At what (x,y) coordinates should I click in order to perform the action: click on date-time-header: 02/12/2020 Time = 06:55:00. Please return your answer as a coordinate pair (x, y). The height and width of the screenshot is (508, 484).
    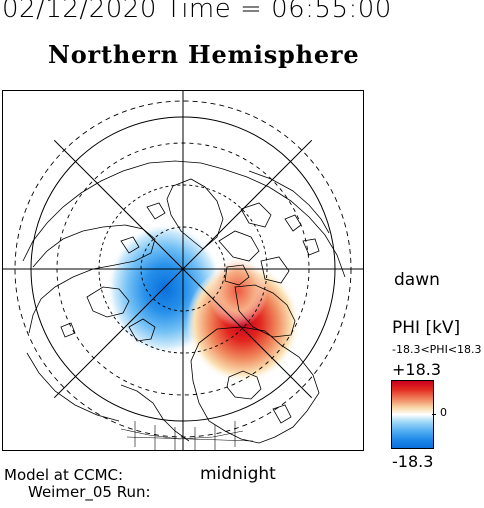
    Looking at the image, I should click on (197, 12).